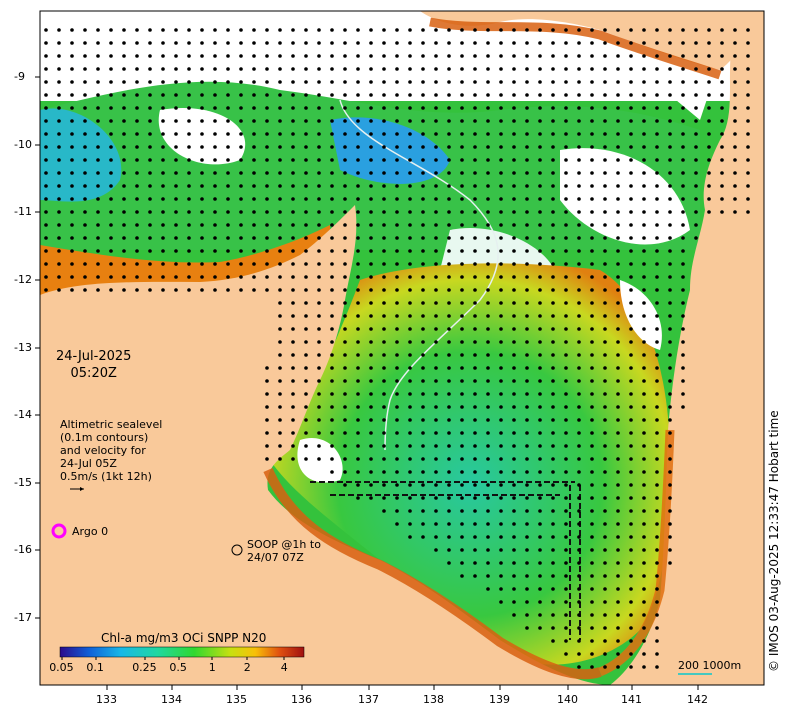  I want to click on soop-line-1: SOOP @1h to, so click(284, 544).